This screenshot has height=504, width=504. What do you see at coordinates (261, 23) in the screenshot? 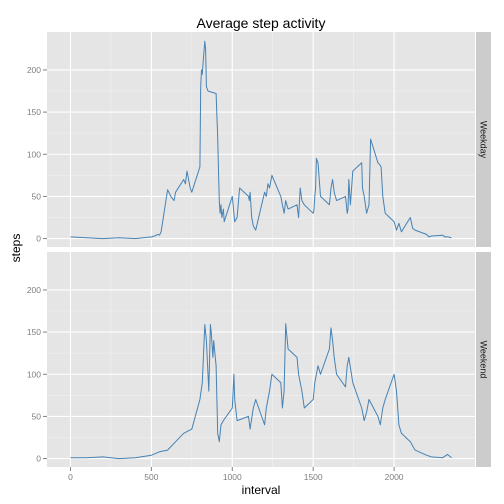
I see `chart-title: Average step activity` at bounding box center [261, 23].